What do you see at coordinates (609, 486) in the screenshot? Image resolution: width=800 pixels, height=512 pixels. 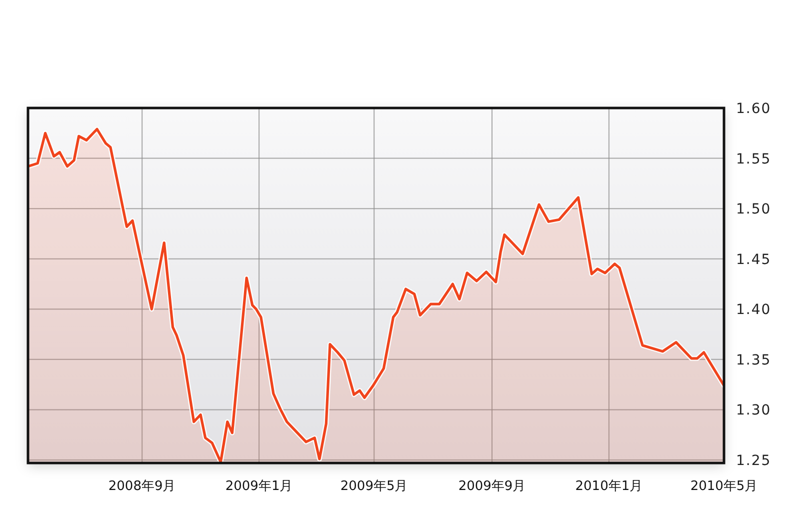 I see `x-tick-label: 2010年1月` at bounding box center [609, 486].